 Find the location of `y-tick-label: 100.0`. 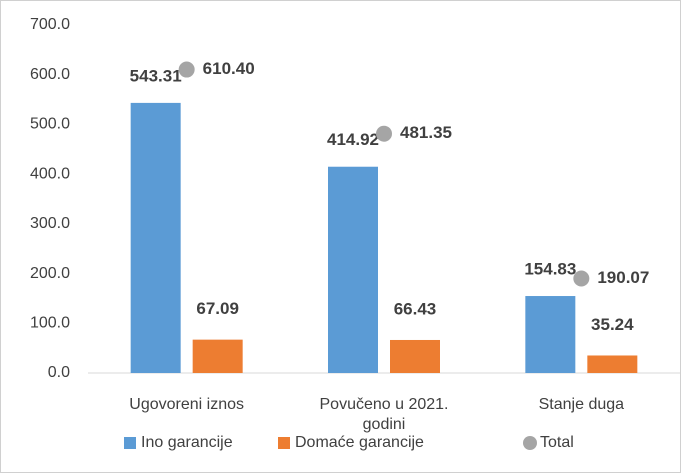

y-tick-label: 100.0 is located at coordinates (50, 323).